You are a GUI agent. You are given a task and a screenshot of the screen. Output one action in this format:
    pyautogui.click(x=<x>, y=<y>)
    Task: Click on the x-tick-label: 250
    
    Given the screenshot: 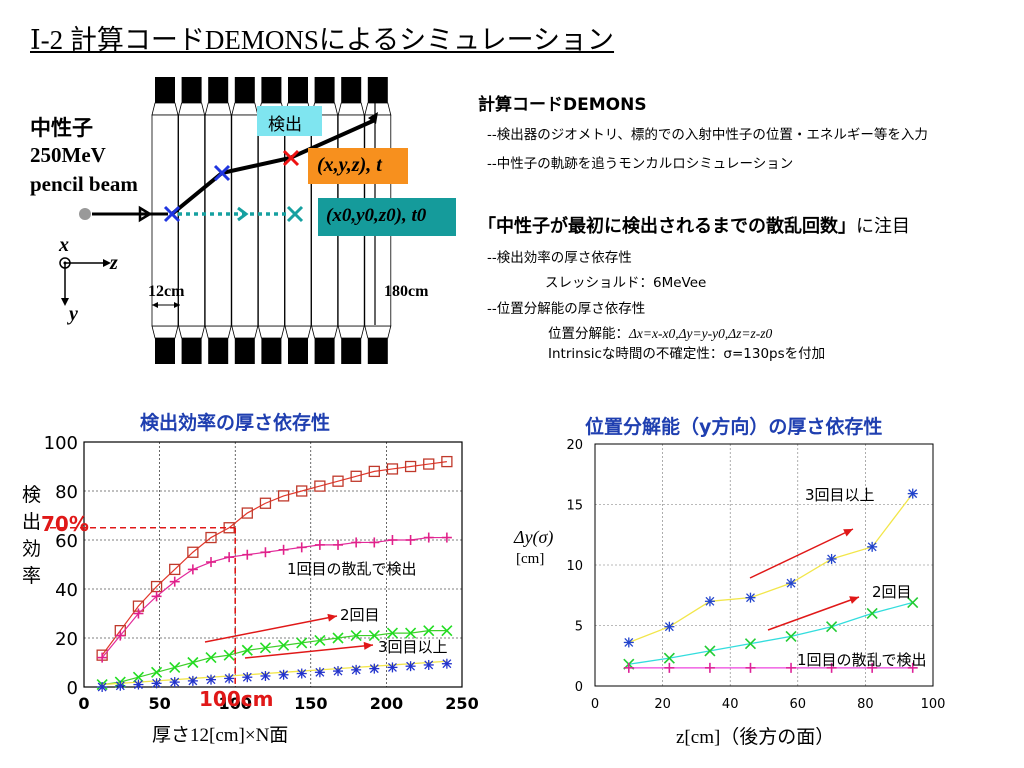 What is the action you would take?
    pyautogui.click(x=461, y=703)
    